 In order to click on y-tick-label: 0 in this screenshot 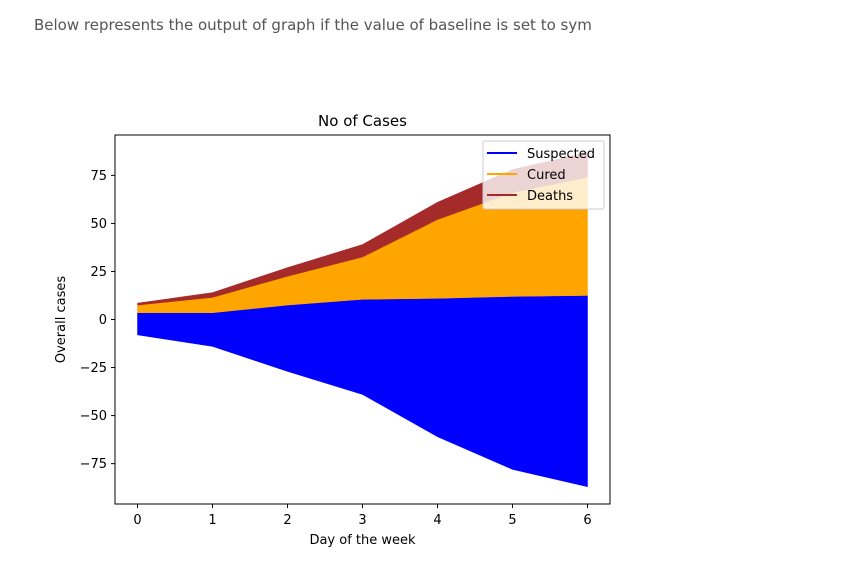, I will do `click(103, 320)`.